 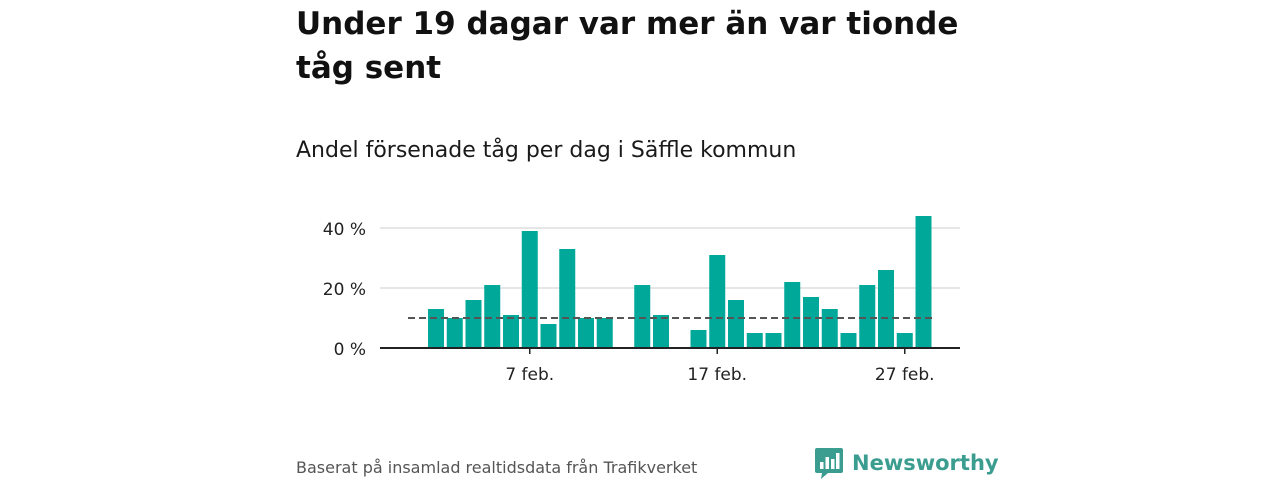 What do you see at coordinates (350, 350) in the screenshot?
I see `y-tick-label: 0 %` at bounding box center [350, 350].